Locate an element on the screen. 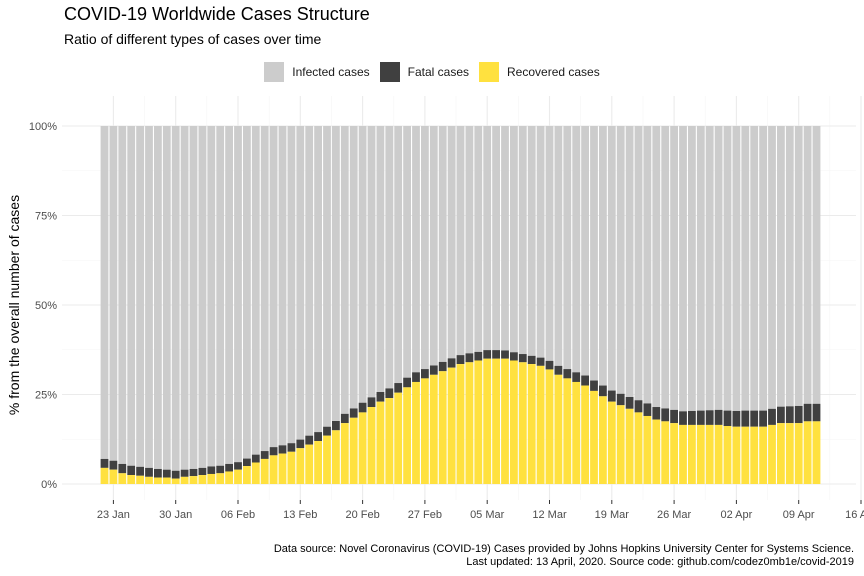 The image size is (864, 576). y-tick-label: 100% is located at coordinates (43, 127).